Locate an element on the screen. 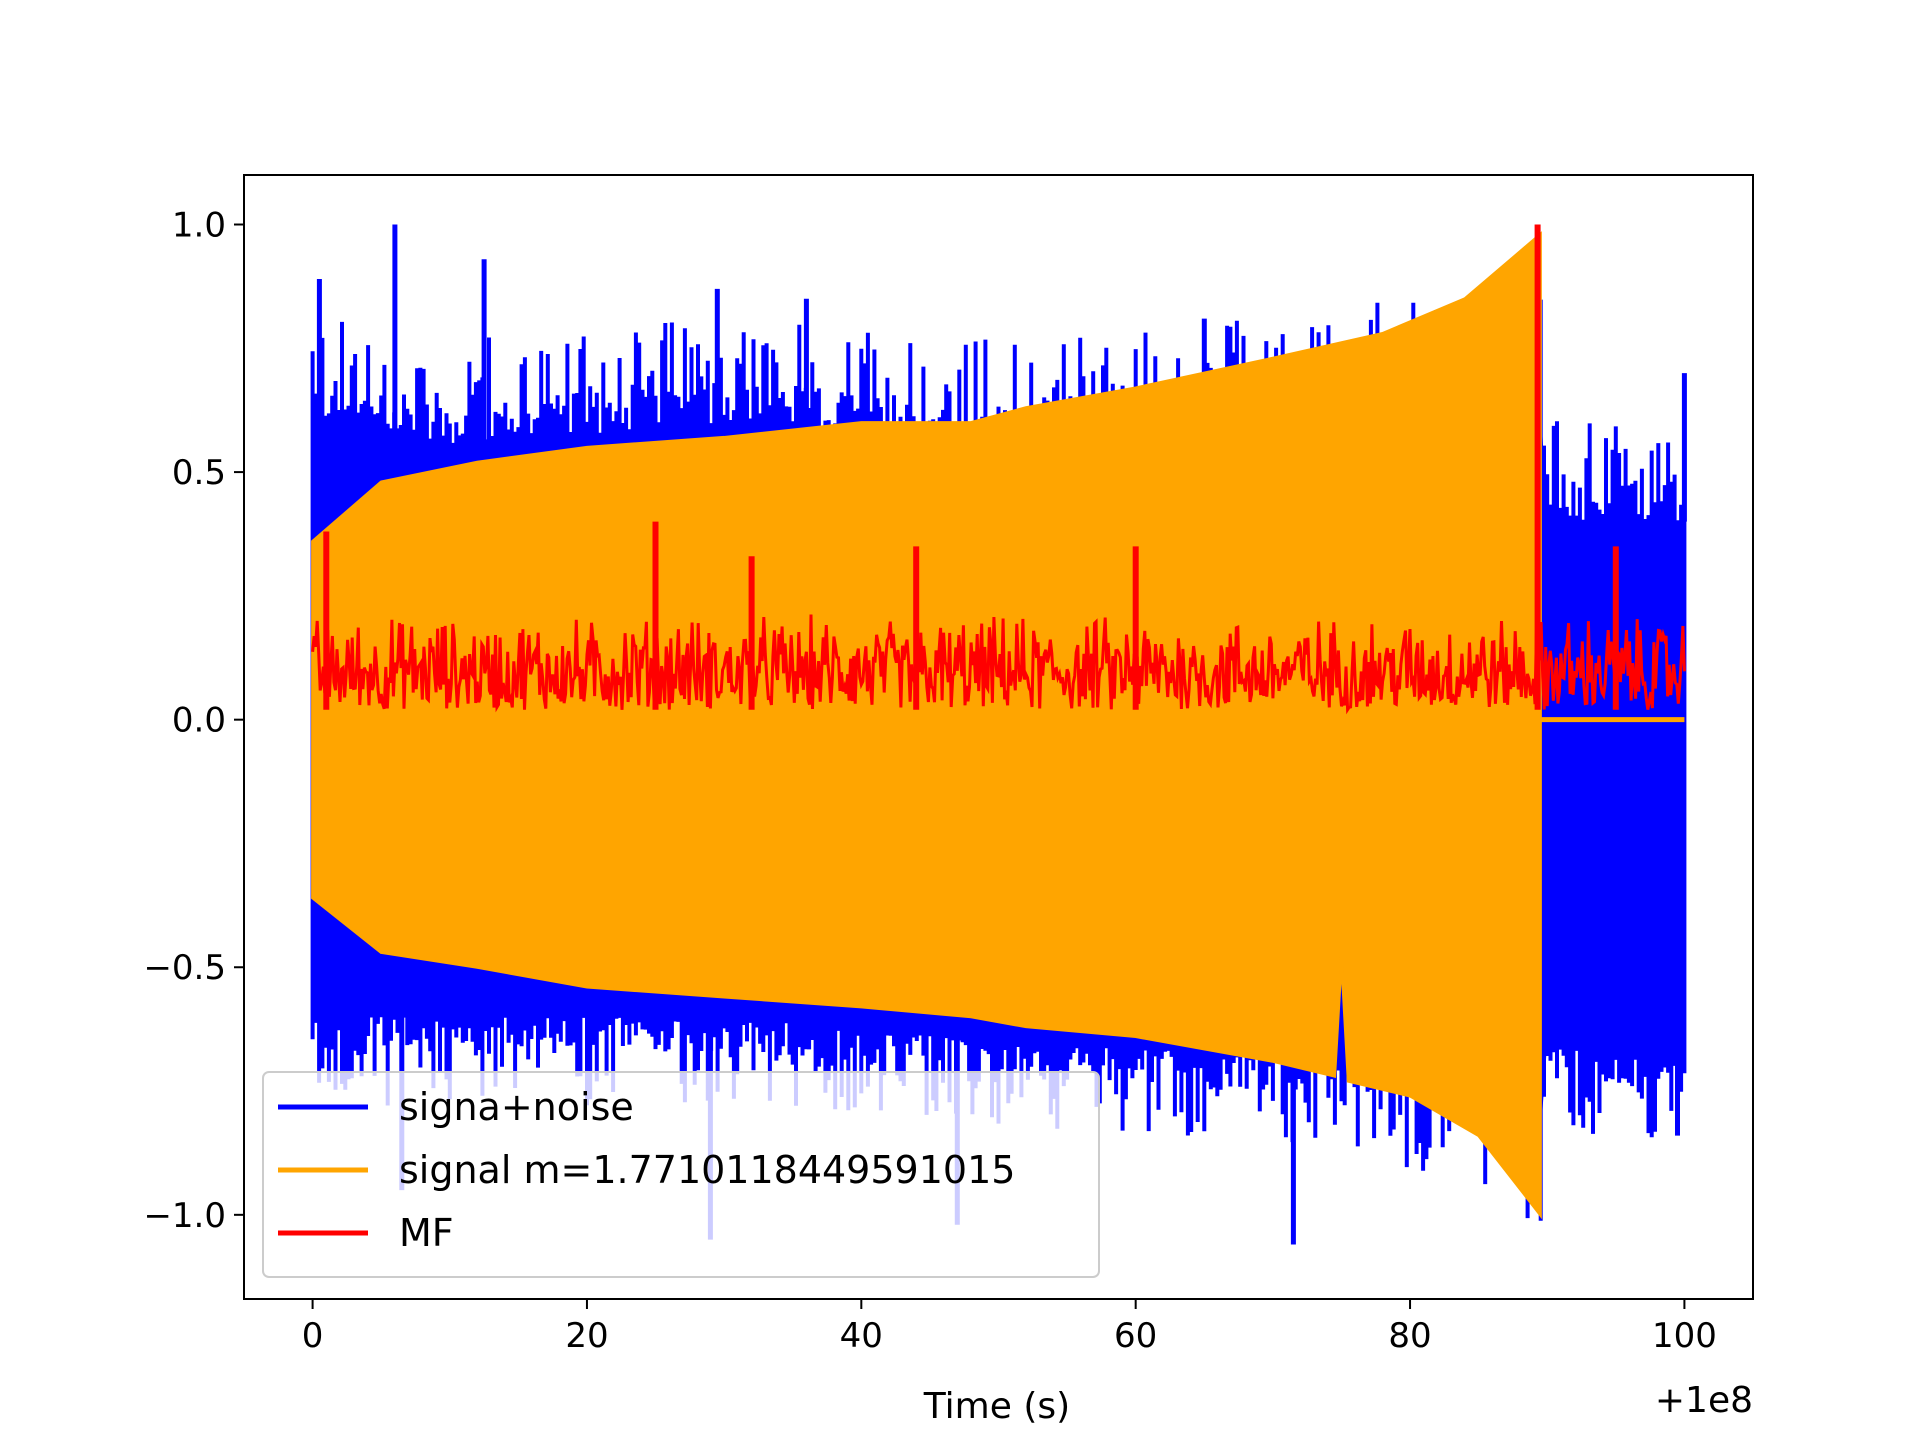 This screenshot has height=1440, width=1920. x-axis: 0 20 40 60 80 100 is located at coordinates (1009, 1327).